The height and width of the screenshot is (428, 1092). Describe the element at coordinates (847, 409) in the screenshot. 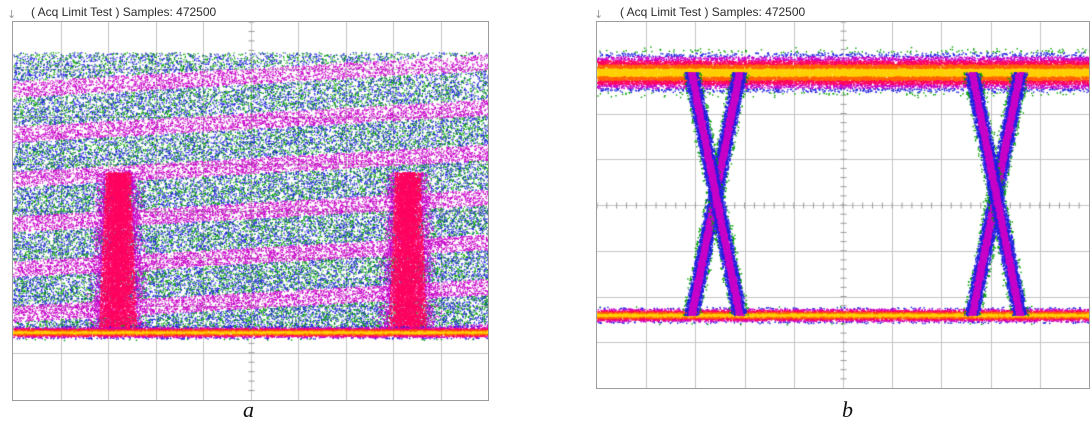

I see `panel-caption: b` at that location.